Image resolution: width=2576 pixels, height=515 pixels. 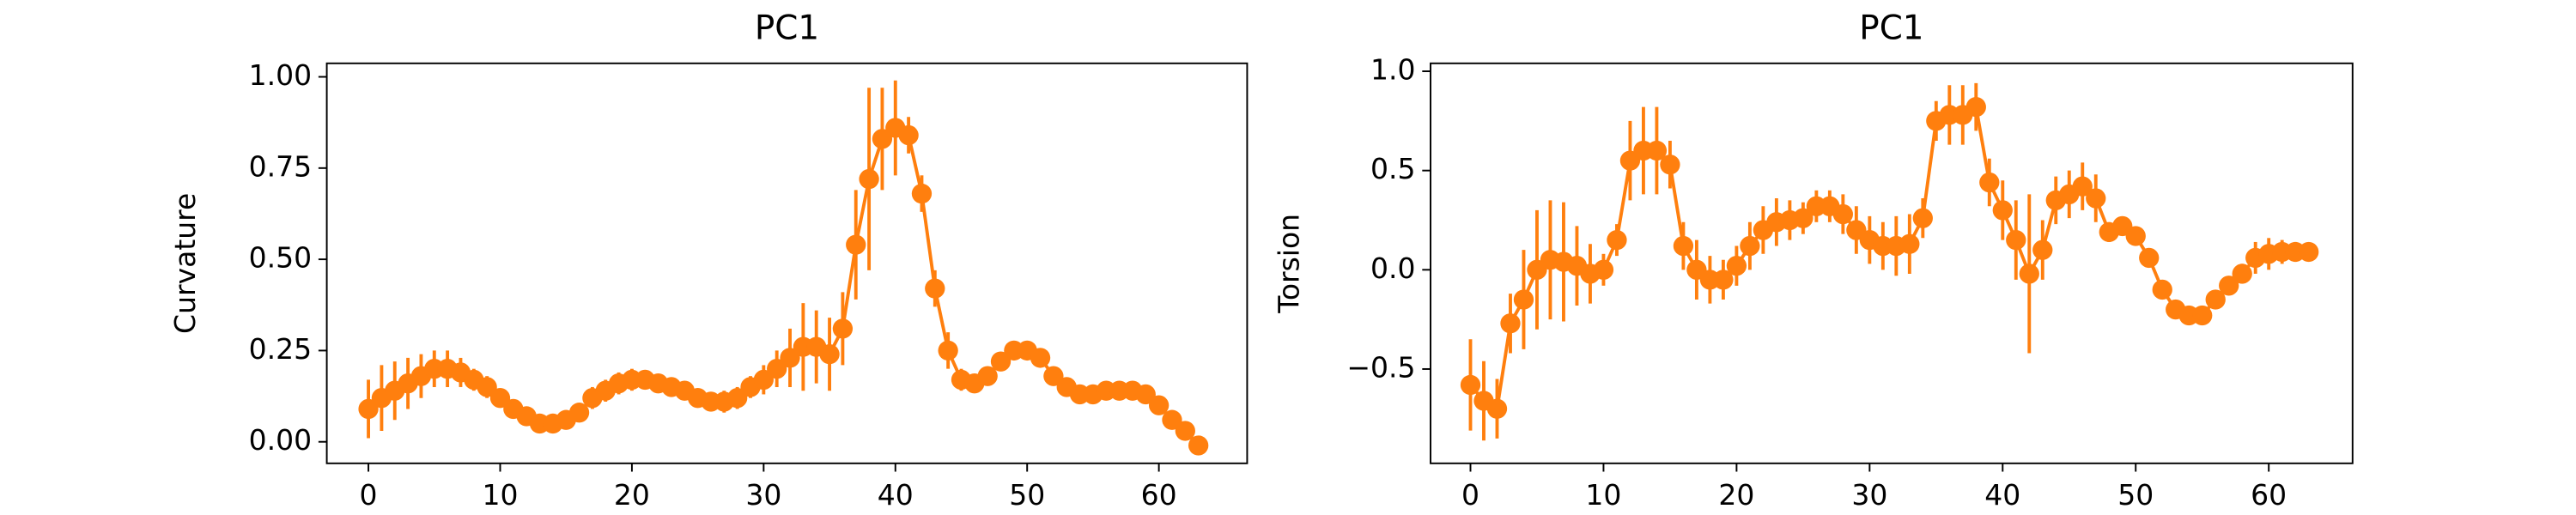 I want to click on y-tick-label: 0.00, so click(x=280, y=440).